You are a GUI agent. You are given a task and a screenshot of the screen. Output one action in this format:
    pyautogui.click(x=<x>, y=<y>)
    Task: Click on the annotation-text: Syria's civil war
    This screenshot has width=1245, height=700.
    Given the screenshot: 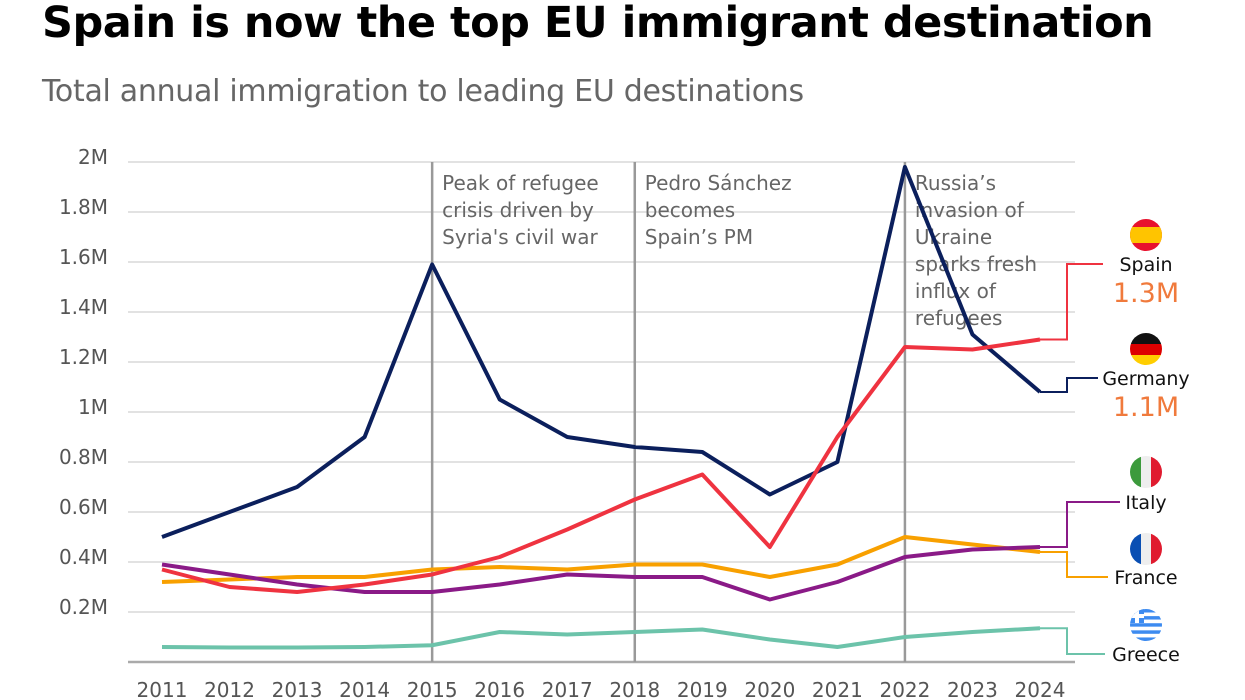 What is the action you would take?
    pyautogui.click(x=520, y=237)
    